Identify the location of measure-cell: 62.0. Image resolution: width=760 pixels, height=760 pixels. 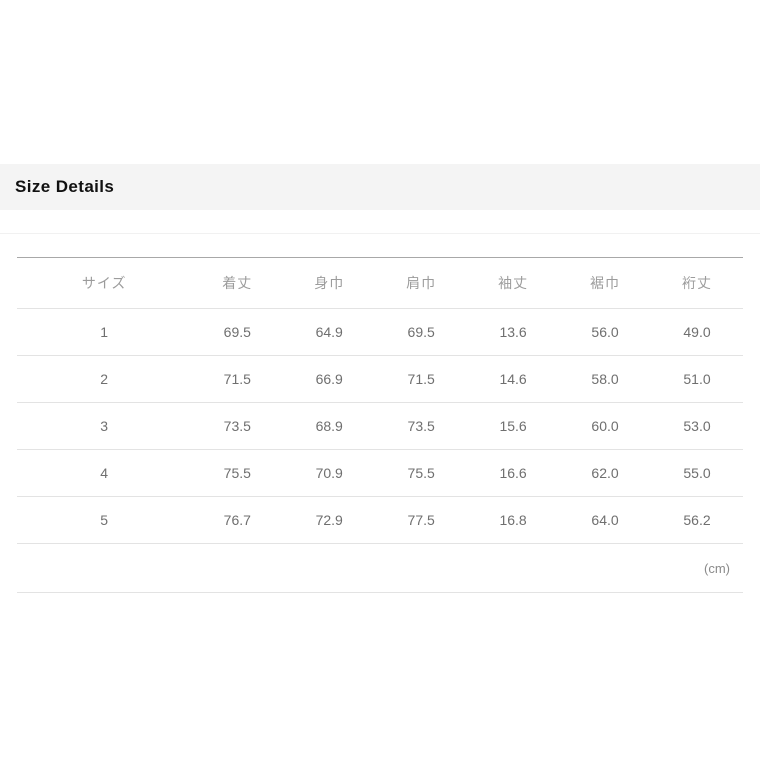
(605, 473).